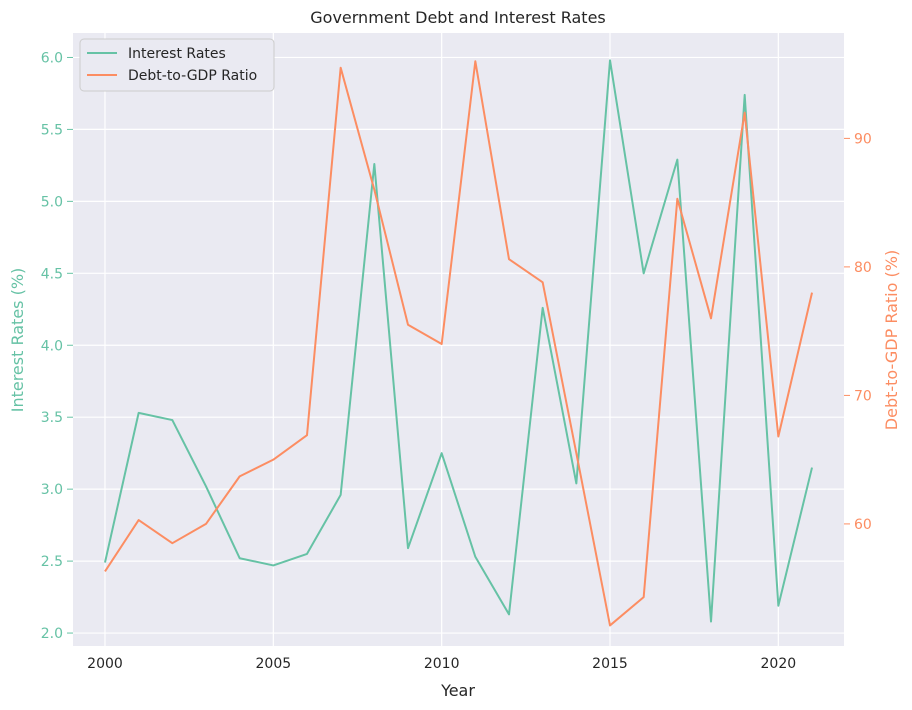 This screenshot has width=912, height=710. I want to click on left-y-tick-label: 5.5, so click(52, 130).